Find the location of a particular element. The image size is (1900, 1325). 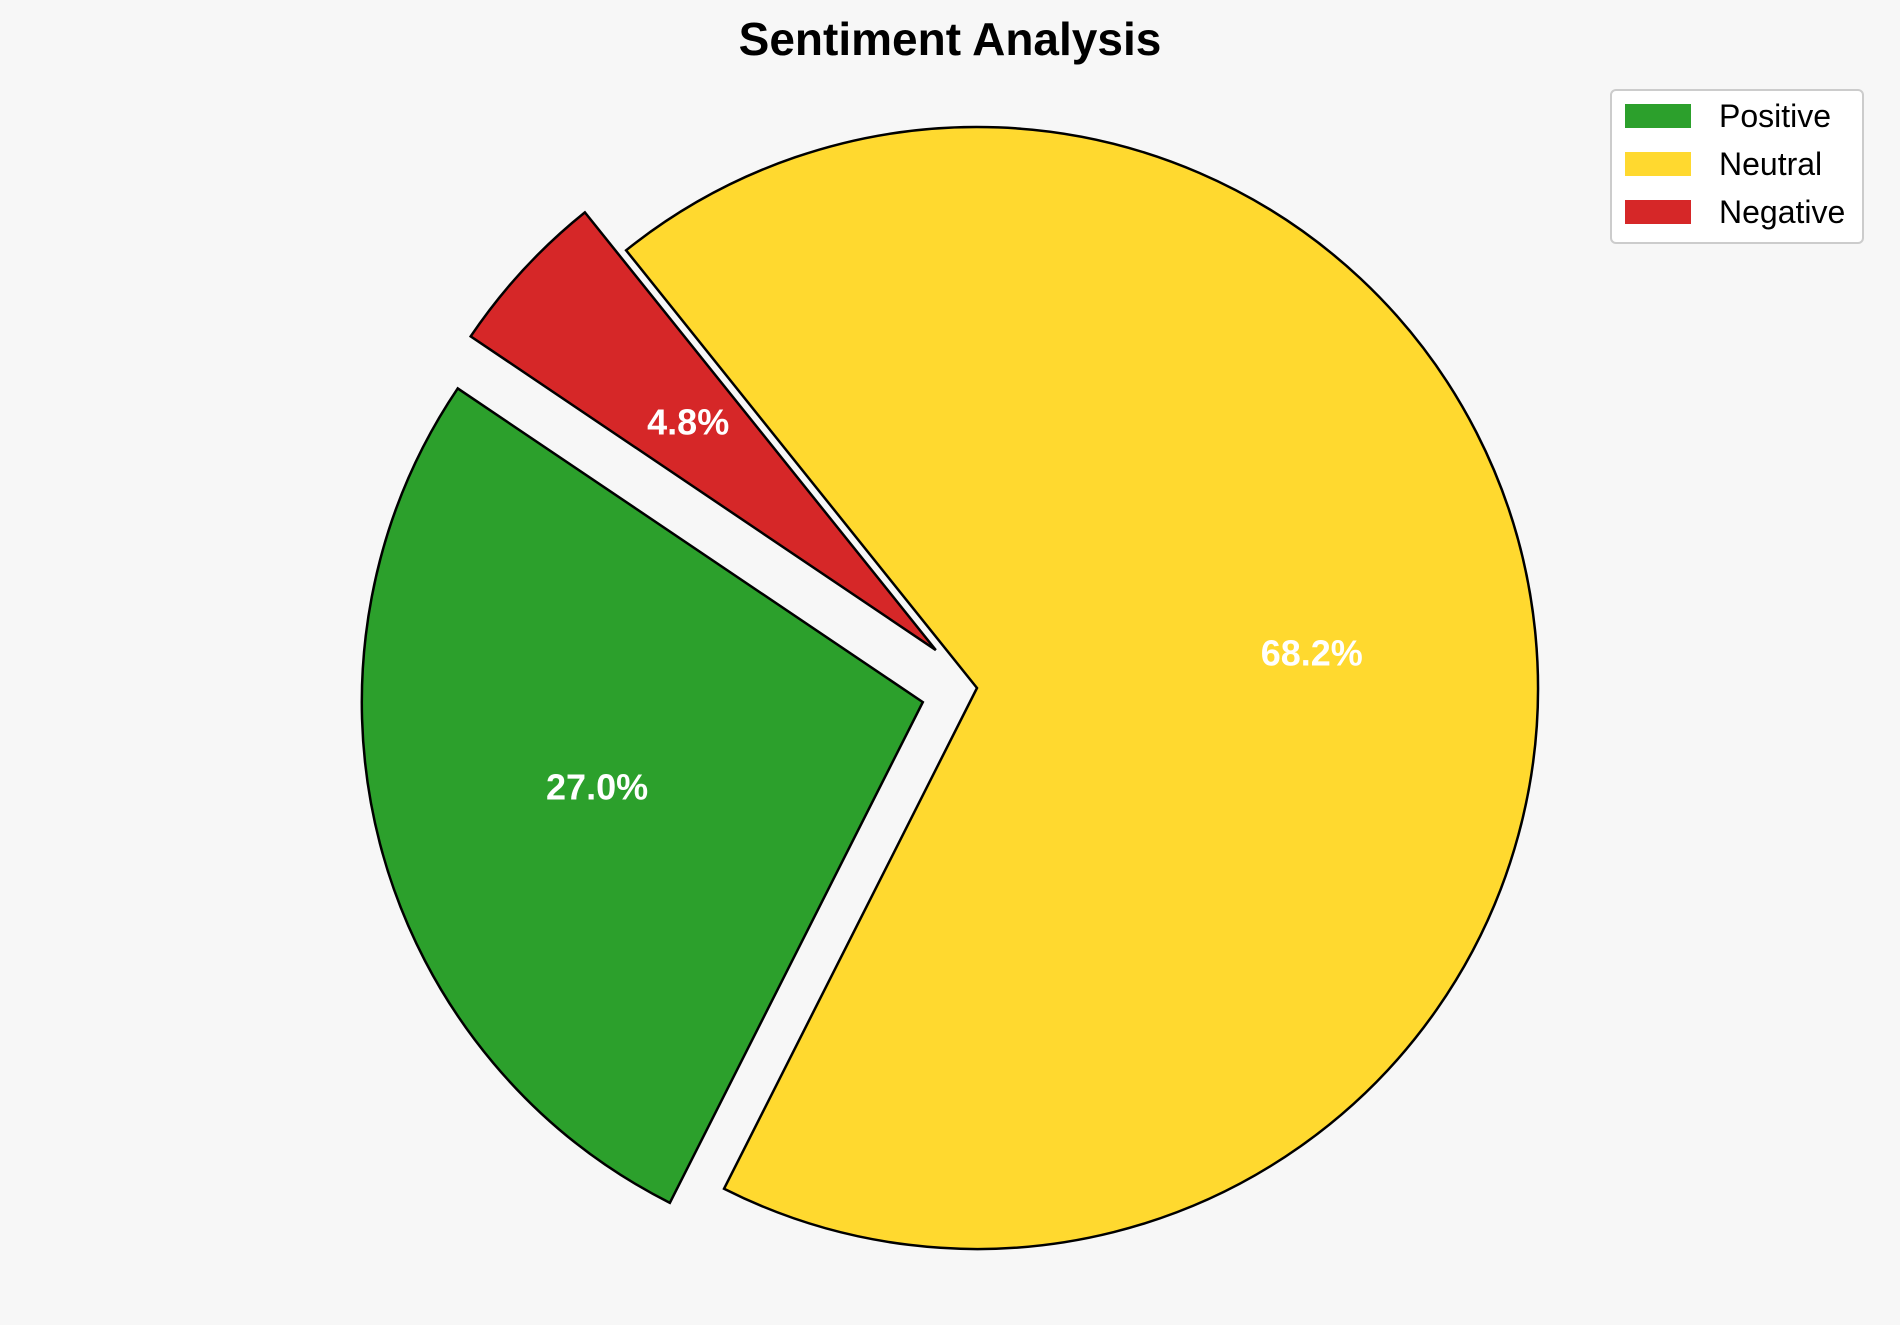

slice-label-positive: 27.0% is located at coordinates (597, 786).